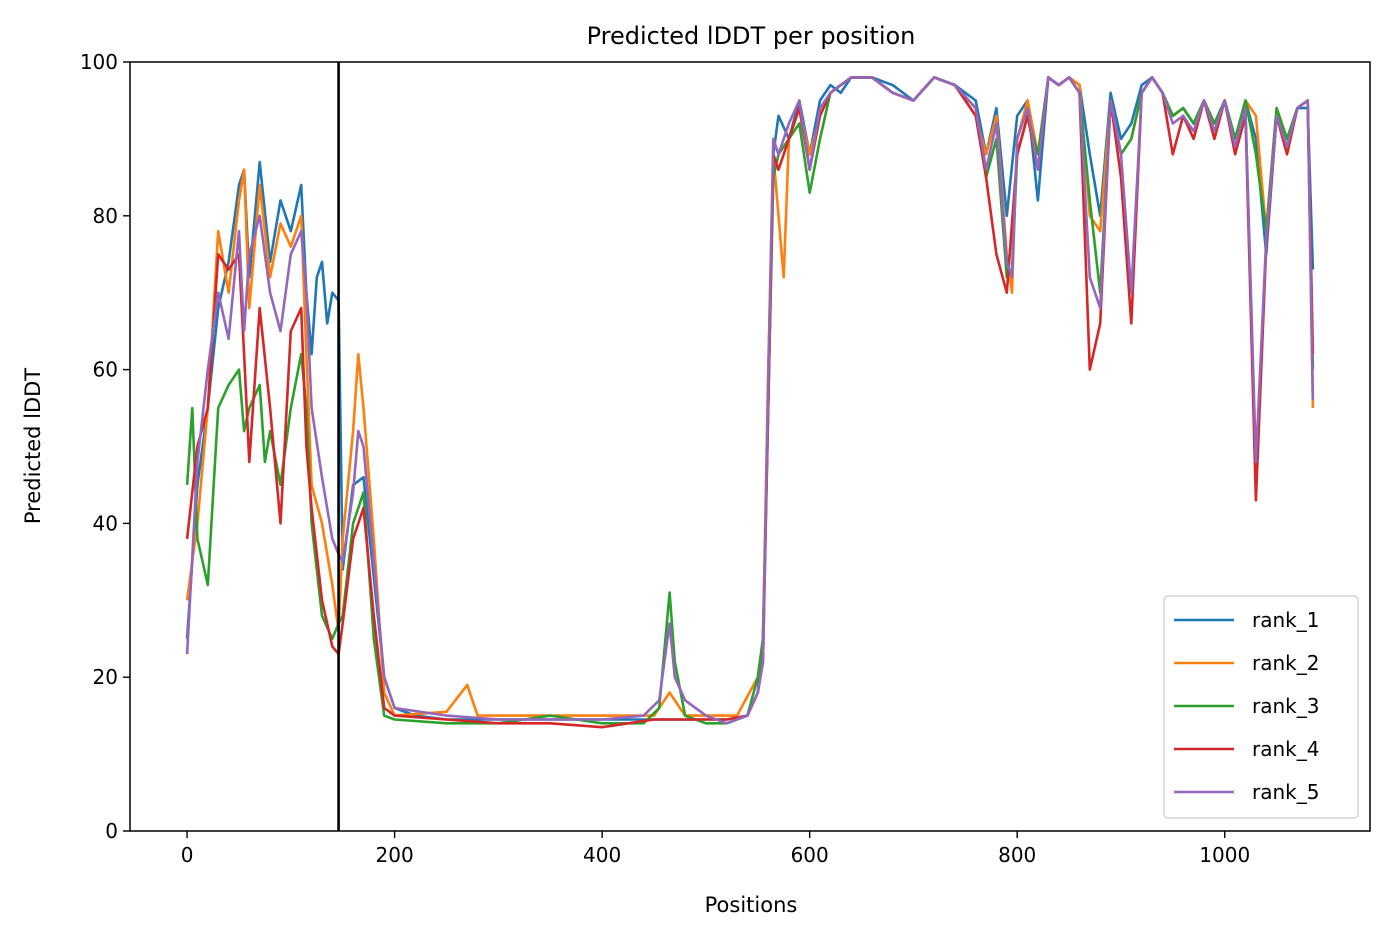 This screenshot has height=939, width=1391. Describe the element at coordinates (105, 216) in the screenshot. I see `y-tick-label: 80` at that location.